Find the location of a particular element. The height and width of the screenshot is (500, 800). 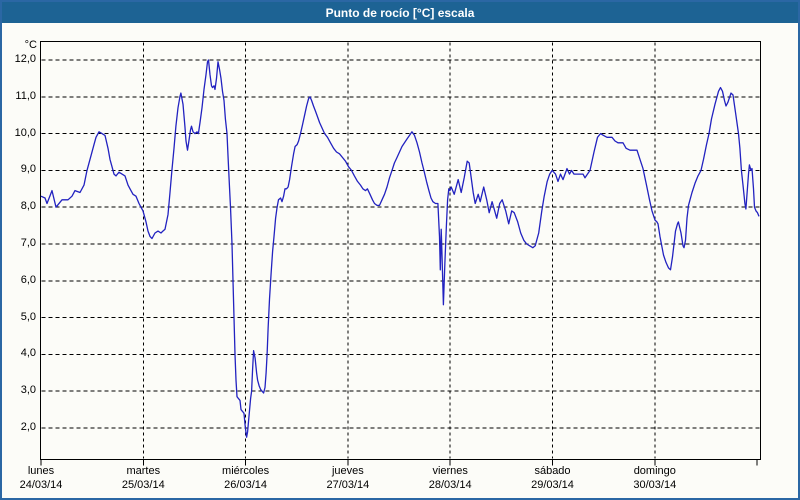

x-tick-weekday: domingo is located at coordinates (654, 471).